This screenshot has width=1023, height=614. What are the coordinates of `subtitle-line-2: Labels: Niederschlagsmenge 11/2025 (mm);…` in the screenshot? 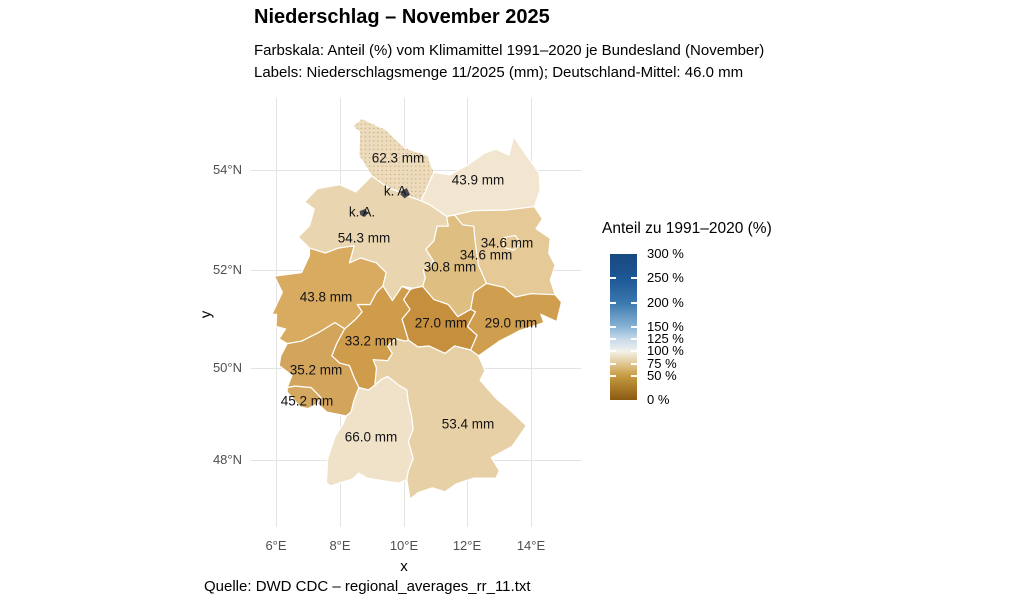 It's located at (499, 72).